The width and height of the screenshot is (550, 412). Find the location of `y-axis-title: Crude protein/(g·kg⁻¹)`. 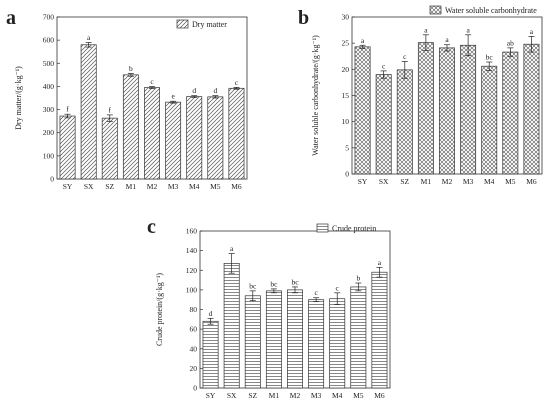

y-axis-title: Crude protein/(g·kg⁻¹) is located at coordinates (159, 309).